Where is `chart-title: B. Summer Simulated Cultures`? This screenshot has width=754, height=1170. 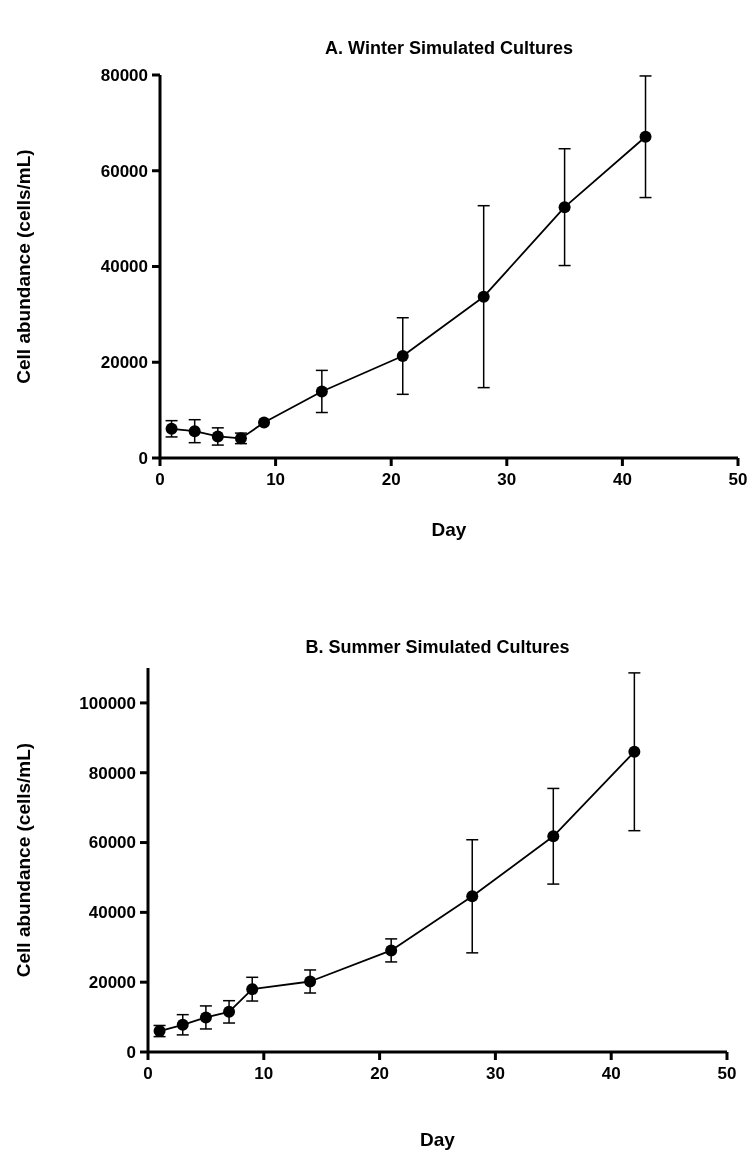 chart-title: B. Summer Simulated Cultures is located at coordinates (437, 647).